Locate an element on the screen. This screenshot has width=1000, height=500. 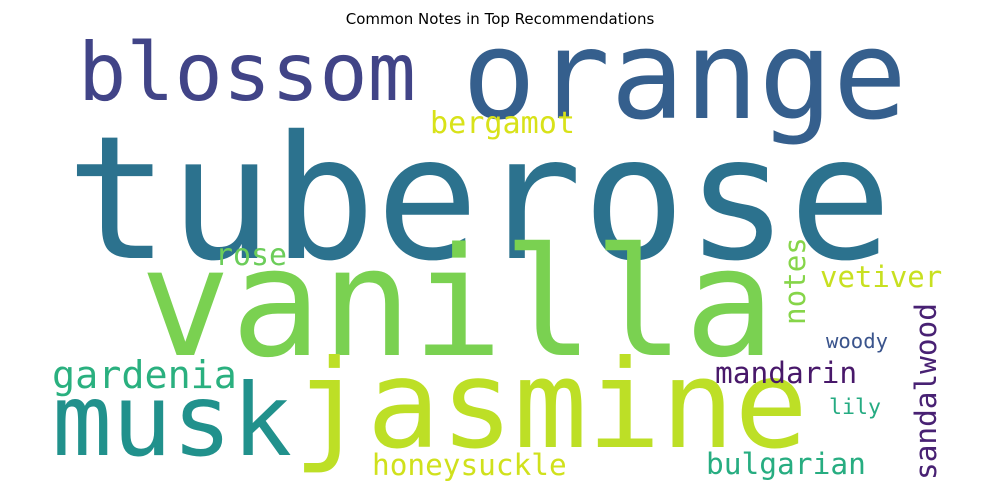
word-notes: notes is located at coordinates (795, 281).